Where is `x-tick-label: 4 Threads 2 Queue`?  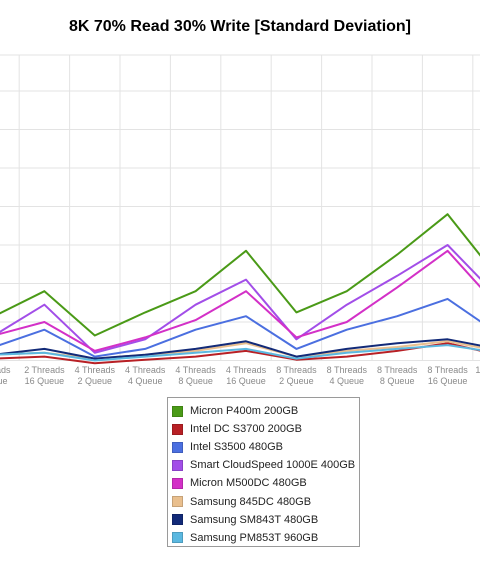
x-tick-label: 4 Threads 2 Queue is located at coordinates (95, 375).